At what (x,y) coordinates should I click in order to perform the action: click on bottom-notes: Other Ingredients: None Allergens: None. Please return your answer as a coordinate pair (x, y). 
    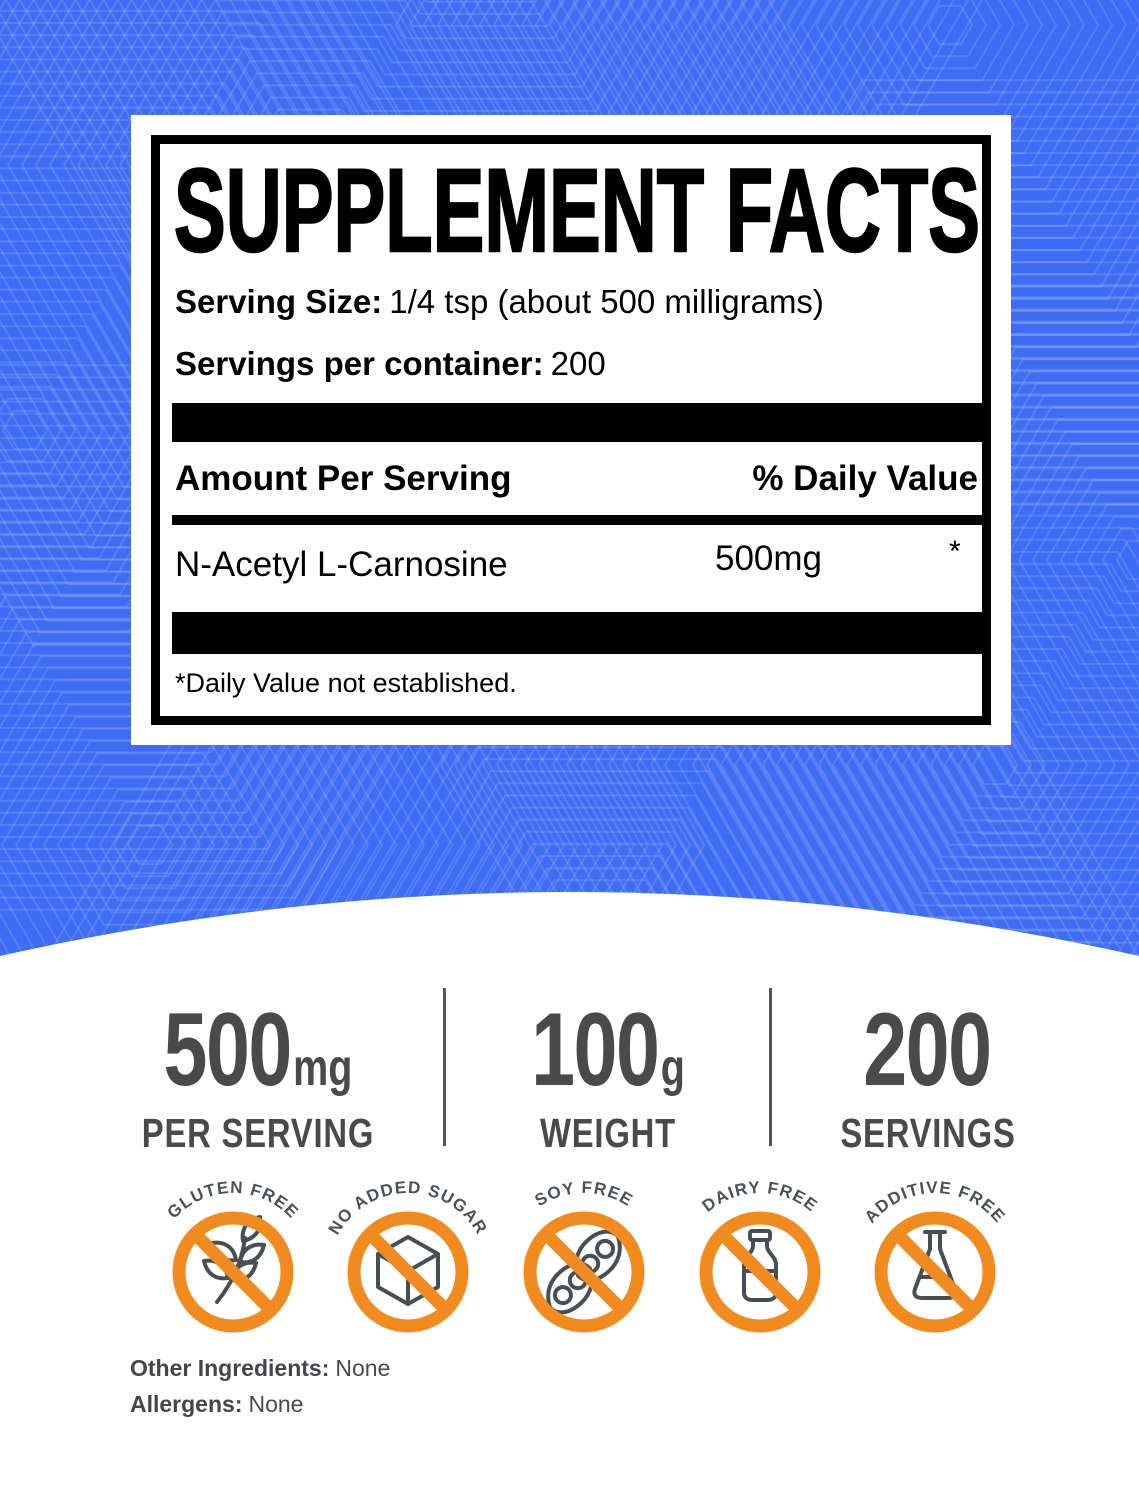
    Looking at the image, I should click on (260, 1386).